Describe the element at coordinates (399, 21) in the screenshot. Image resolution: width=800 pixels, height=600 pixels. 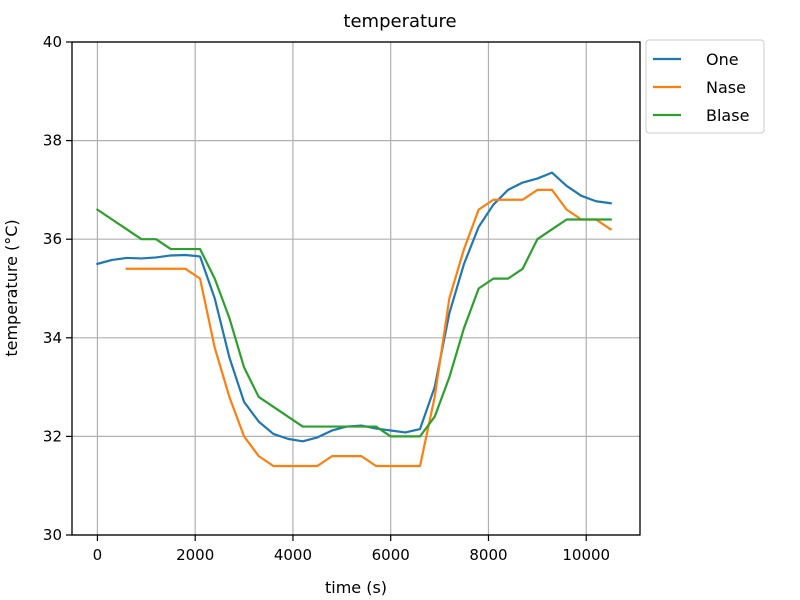
I see `chart-title: temperature` at that location.